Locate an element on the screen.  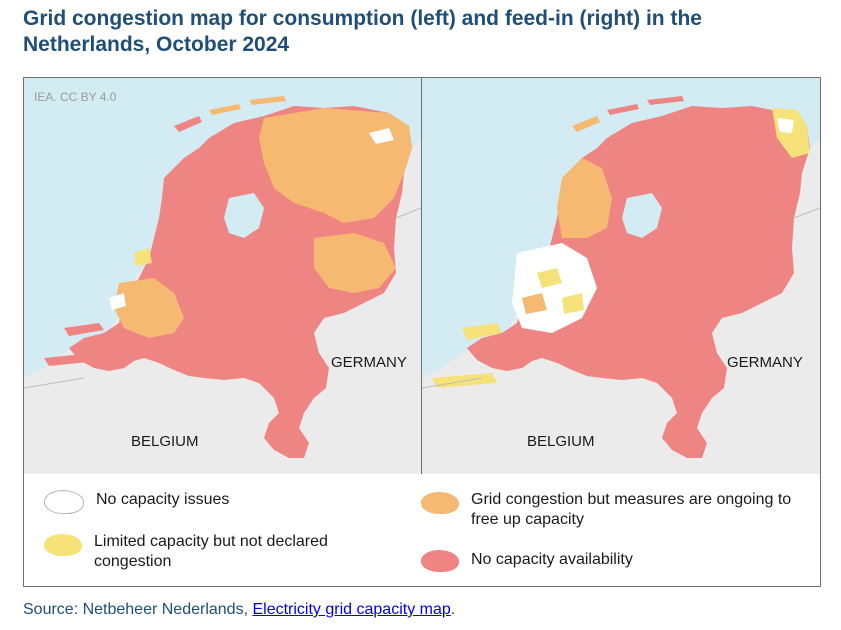
legend-label: No capacity issues is located at coordinates (163, 499).